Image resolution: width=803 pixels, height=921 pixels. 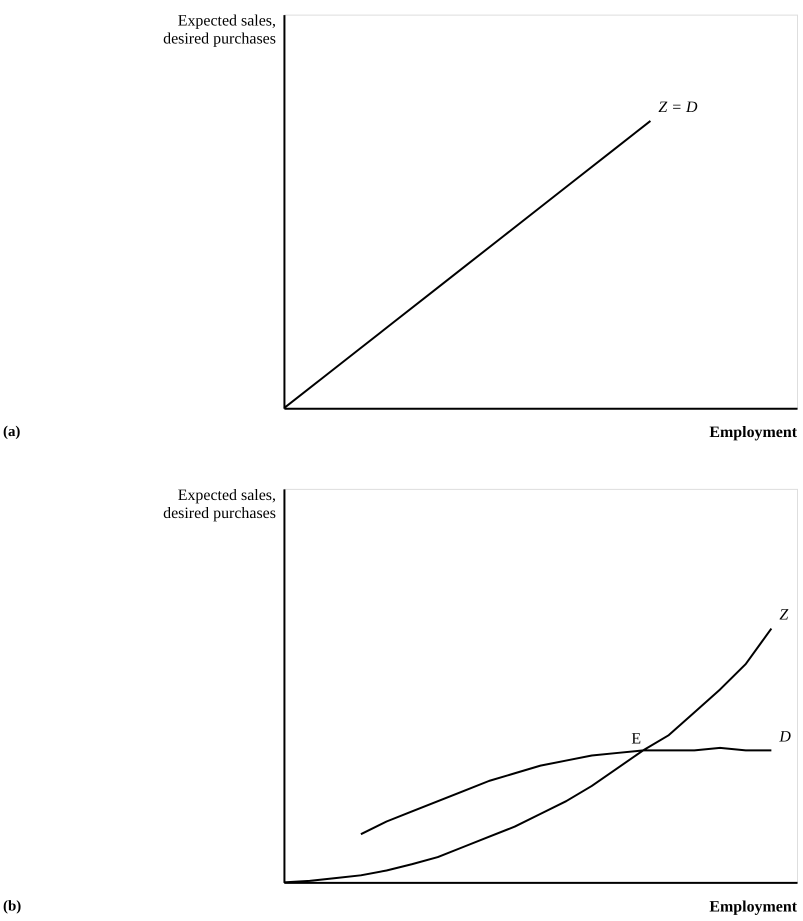 What do you see at coordinates (785, 737) in the screenshot?
I see `series-label: D` at bounding box center [785, 737].